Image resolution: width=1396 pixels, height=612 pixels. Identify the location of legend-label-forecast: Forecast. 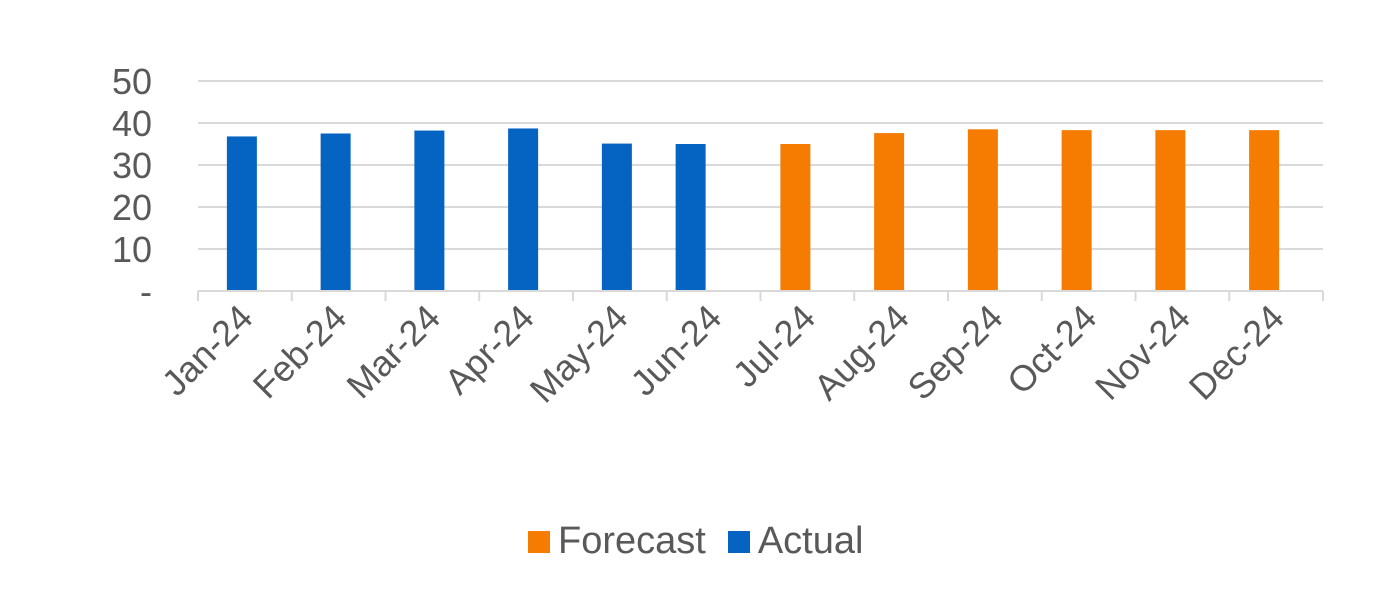
(632, 541).